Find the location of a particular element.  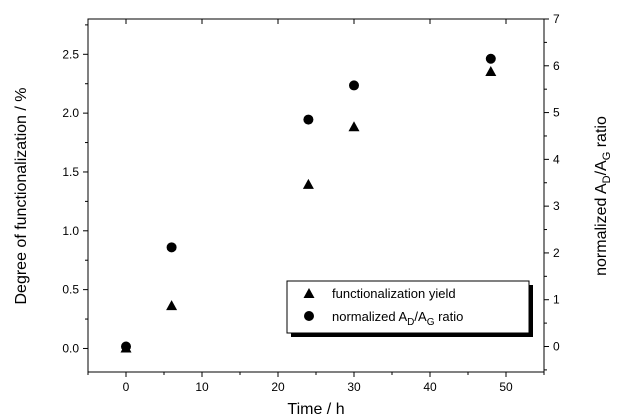

legend-ratio-sub1: D is located at coordinates (410, 322).